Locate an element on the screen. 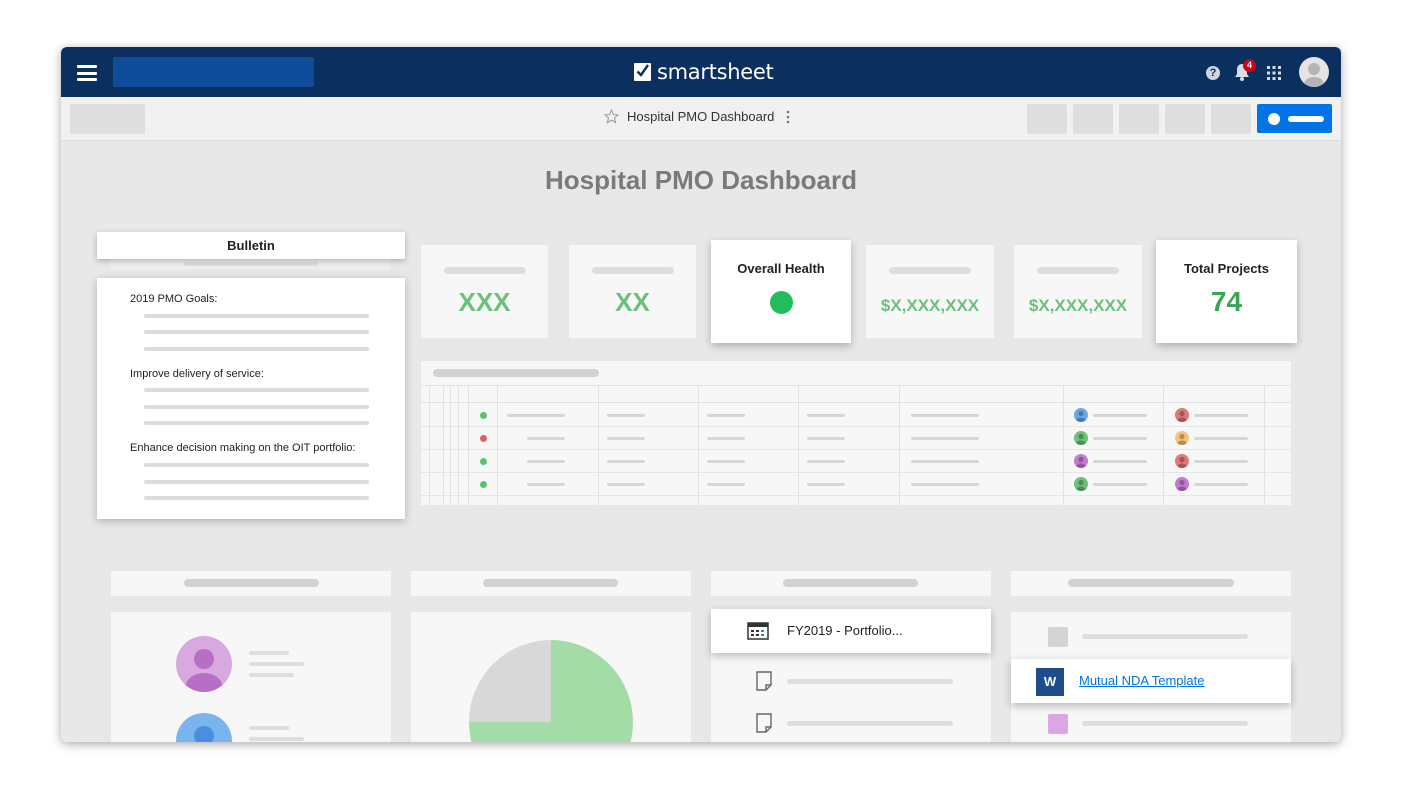  total-projects-card: Total Projects 74 is located at coordinates (1226, 291).